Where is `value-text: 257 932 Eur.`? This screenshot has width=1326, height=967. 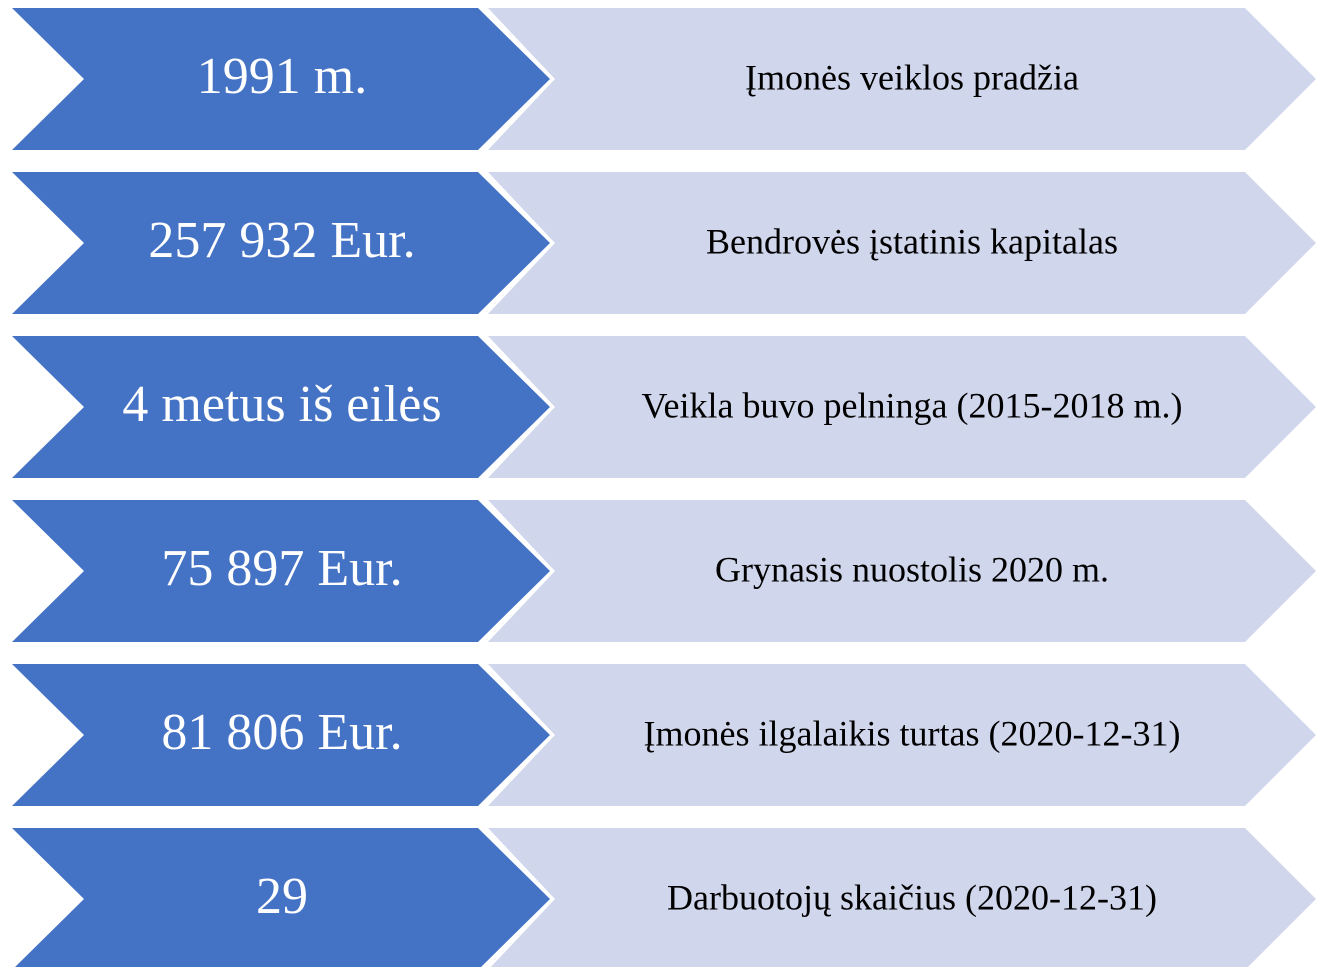 value-text: 257 932 Eur. is located at coordinates (281, 240).